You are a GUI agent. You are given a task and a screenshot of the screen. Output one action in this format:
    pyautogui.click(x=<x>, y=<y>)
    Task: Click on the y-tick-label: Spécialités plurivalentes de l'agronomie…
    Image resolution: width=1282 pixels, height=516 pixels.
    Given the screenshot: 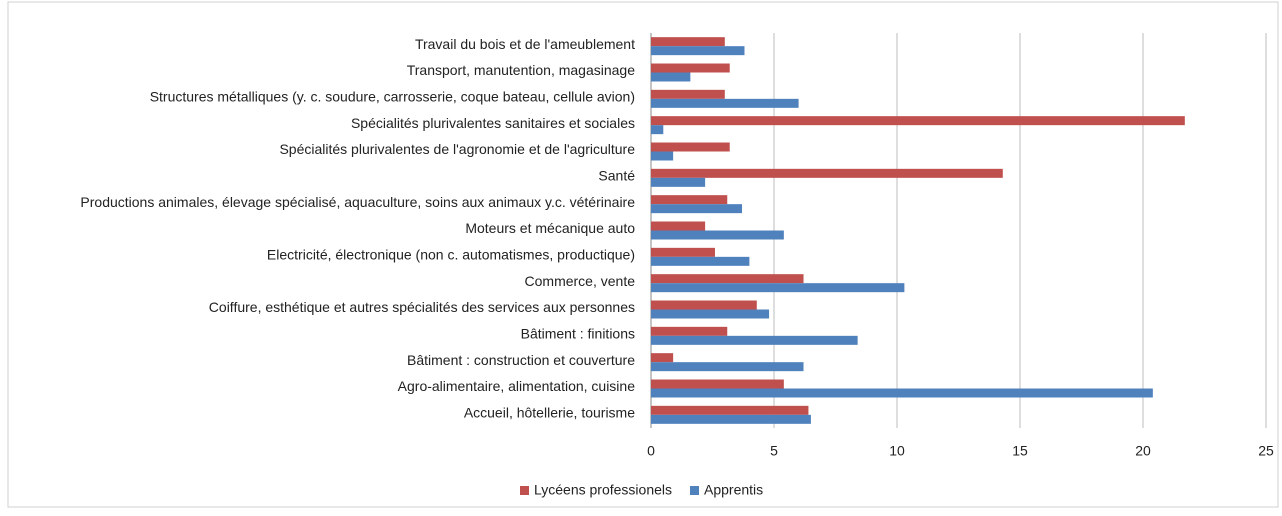 What is the action you would take?
    pyautogui.click(x=457, y=149)
    